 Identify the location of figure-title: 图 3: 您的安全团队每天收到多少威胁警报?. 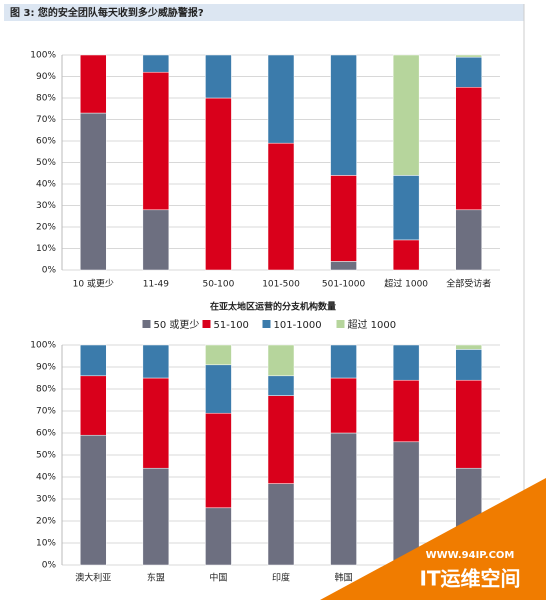
(107, 12).